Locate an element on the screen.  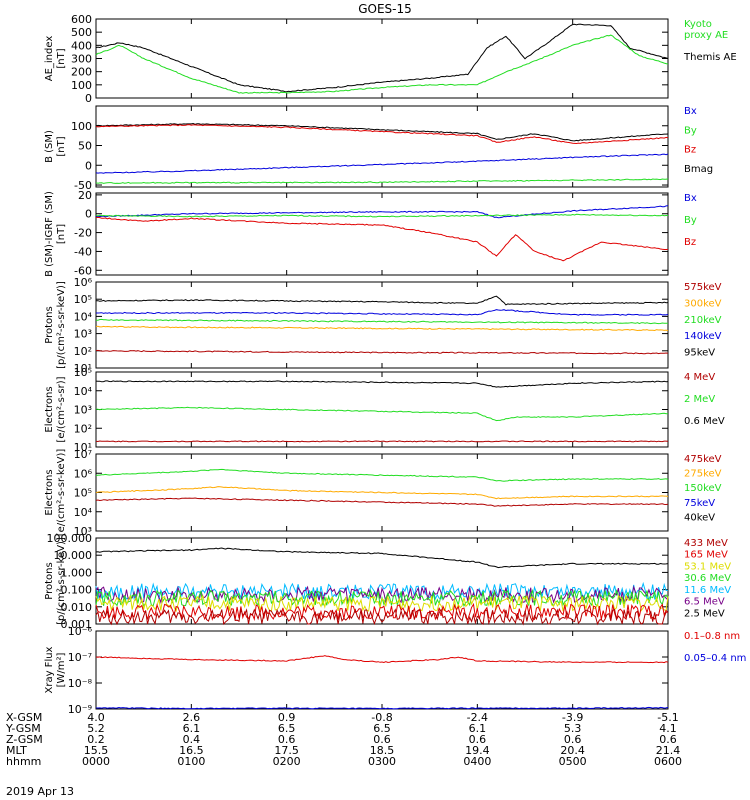
legend-entry: 210keV is located at coordinates (703, 320).